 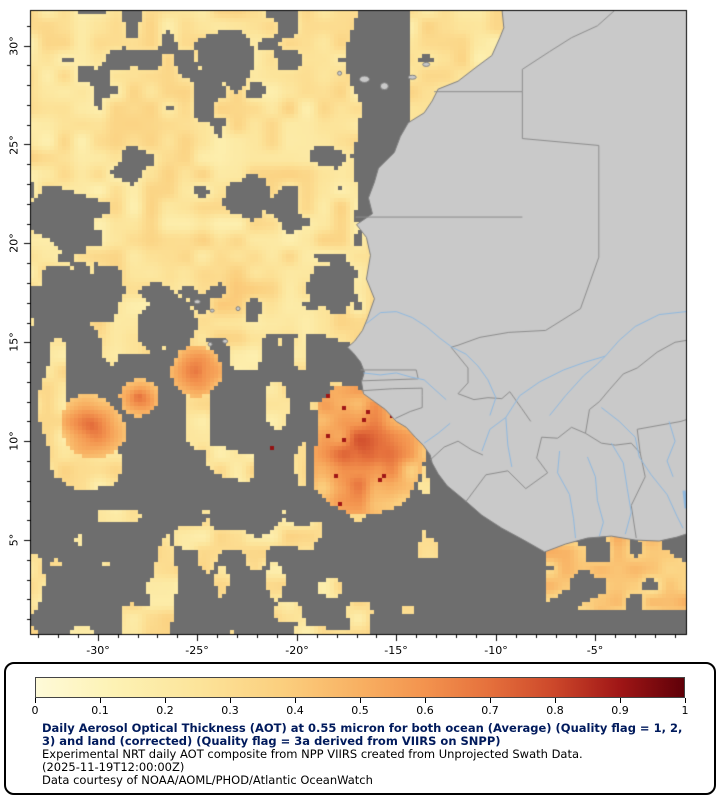 What do you see at coordinates (595, 650) in the screenshot?
I see `x-axis-tick-label: -5°` at bounding box center [595, 650].